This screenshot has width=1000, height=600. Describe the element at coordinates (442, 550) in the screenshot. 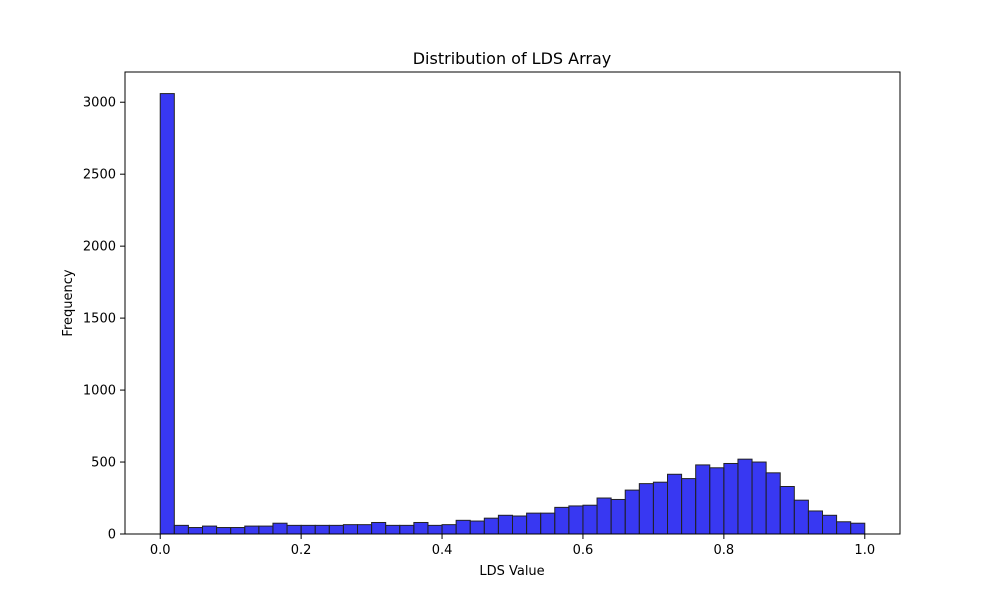

I see `x-tick-label: 0.4` at that location.